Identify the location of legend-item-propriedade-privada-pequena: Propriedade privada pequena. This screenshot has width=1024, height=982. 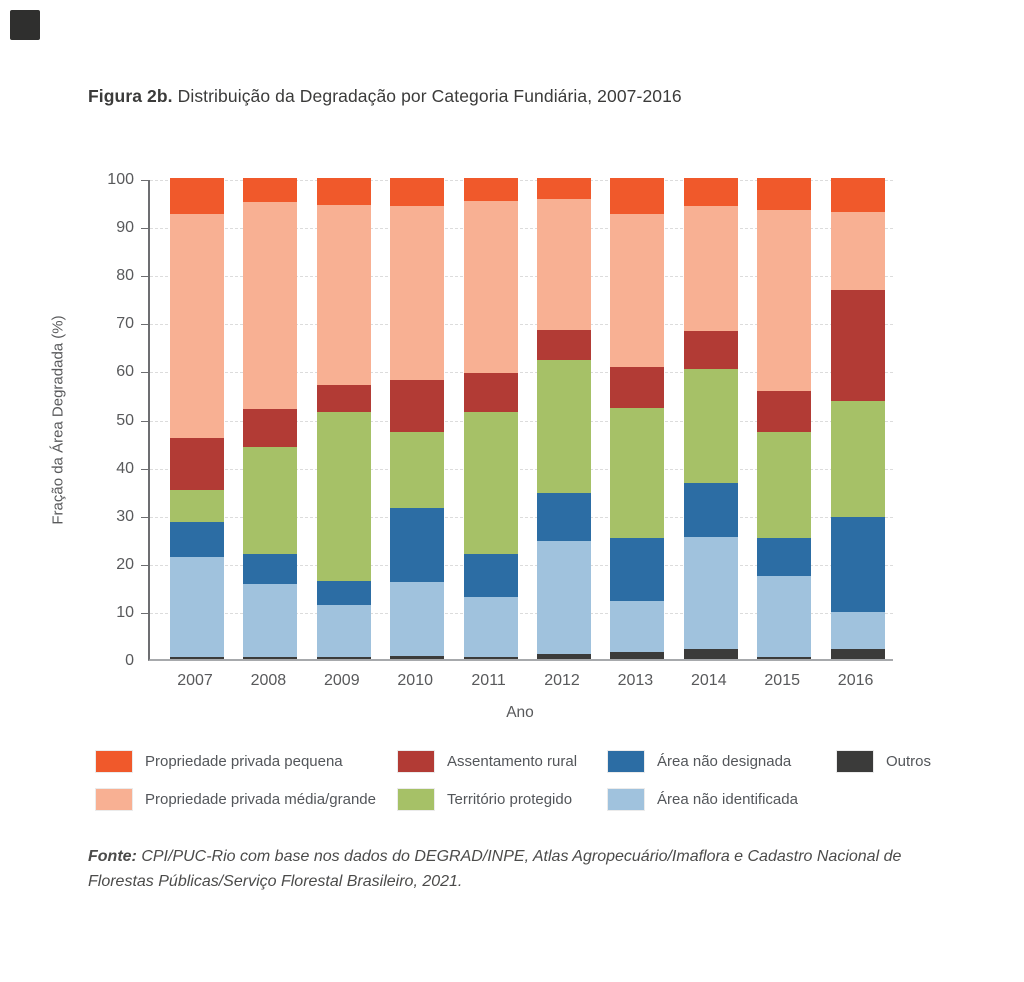
(219, 761).